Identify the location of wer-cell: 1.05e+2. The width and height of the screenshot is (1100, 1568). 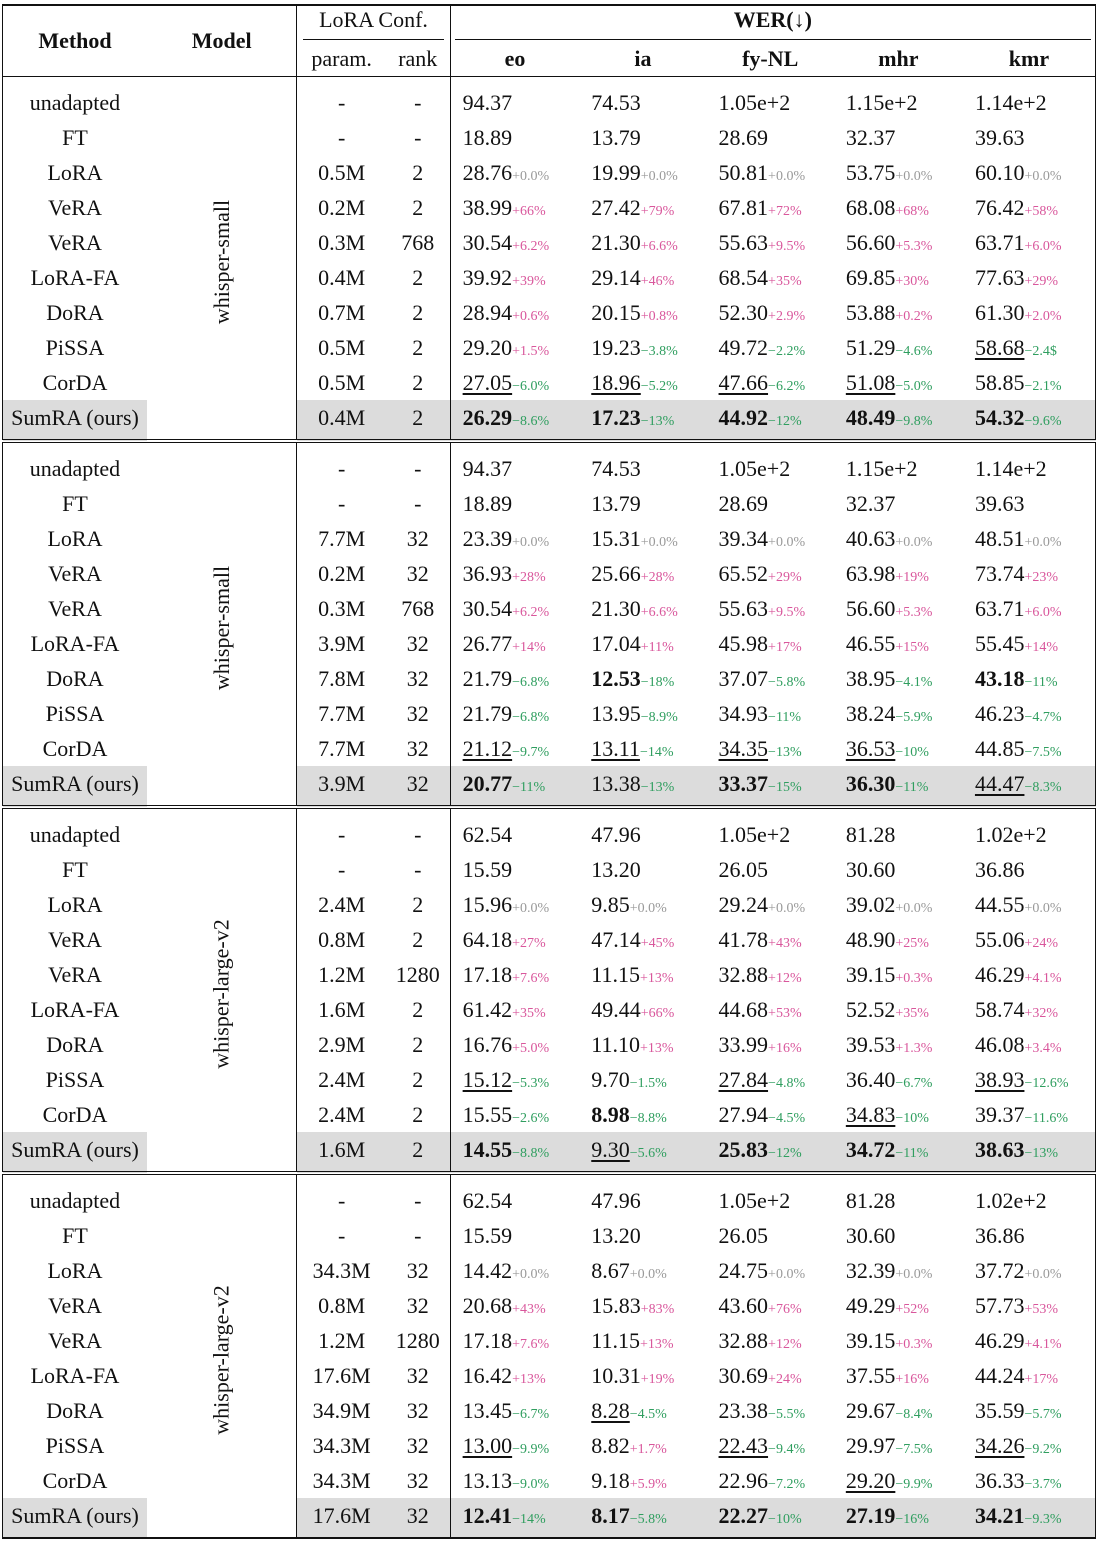
(770, 1195).